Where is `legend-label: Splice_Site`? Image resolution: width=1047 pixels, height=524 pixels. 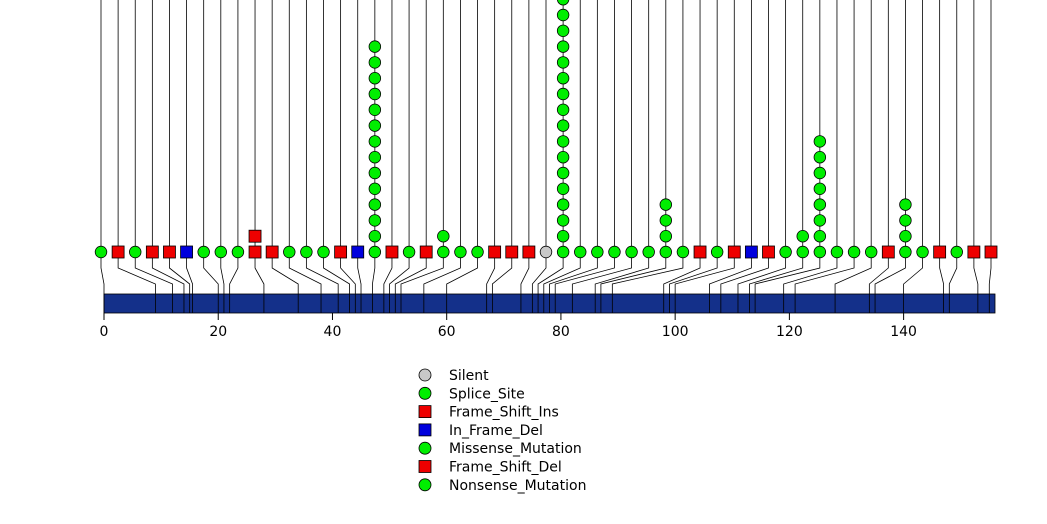
legend-label: Splice_Site is located at coordinates (487, 394).